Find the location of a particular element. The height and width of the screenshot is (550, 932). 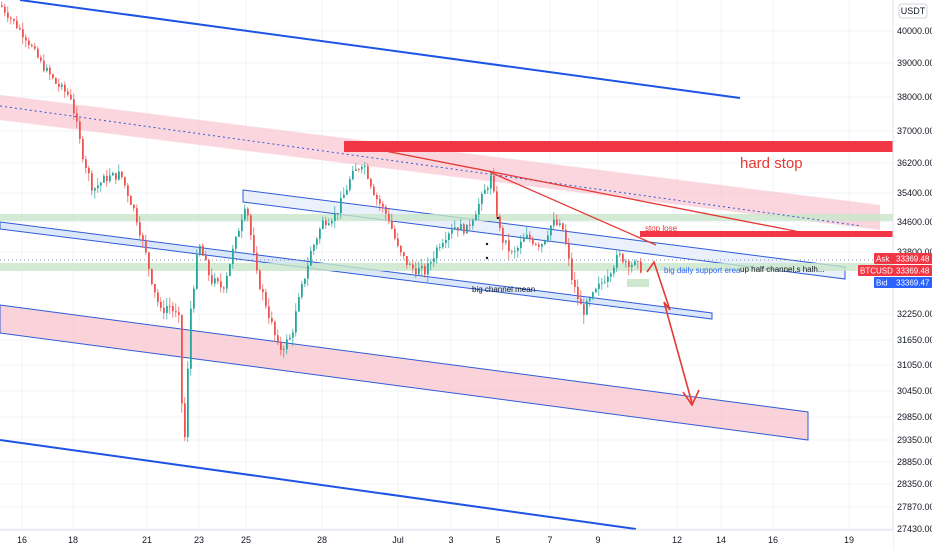

price-tag-value-box is located at coordinates (912, 258).